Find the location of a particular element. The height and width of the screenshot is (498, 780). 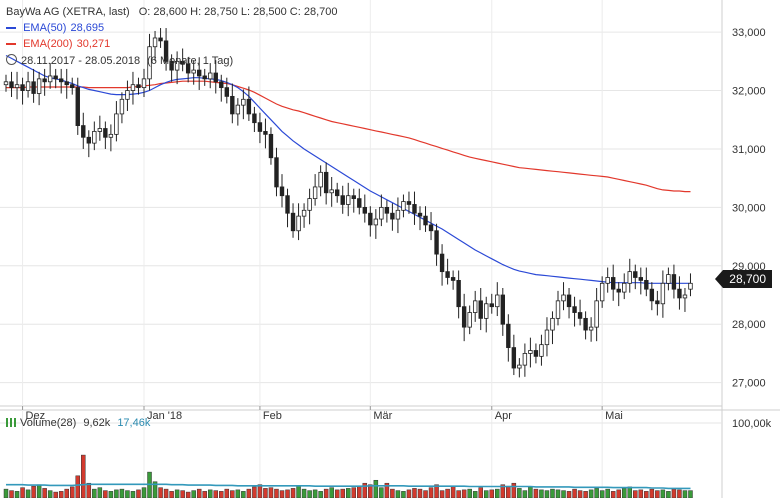

x-tick-label: Feb is located at coordinates (272, 416).